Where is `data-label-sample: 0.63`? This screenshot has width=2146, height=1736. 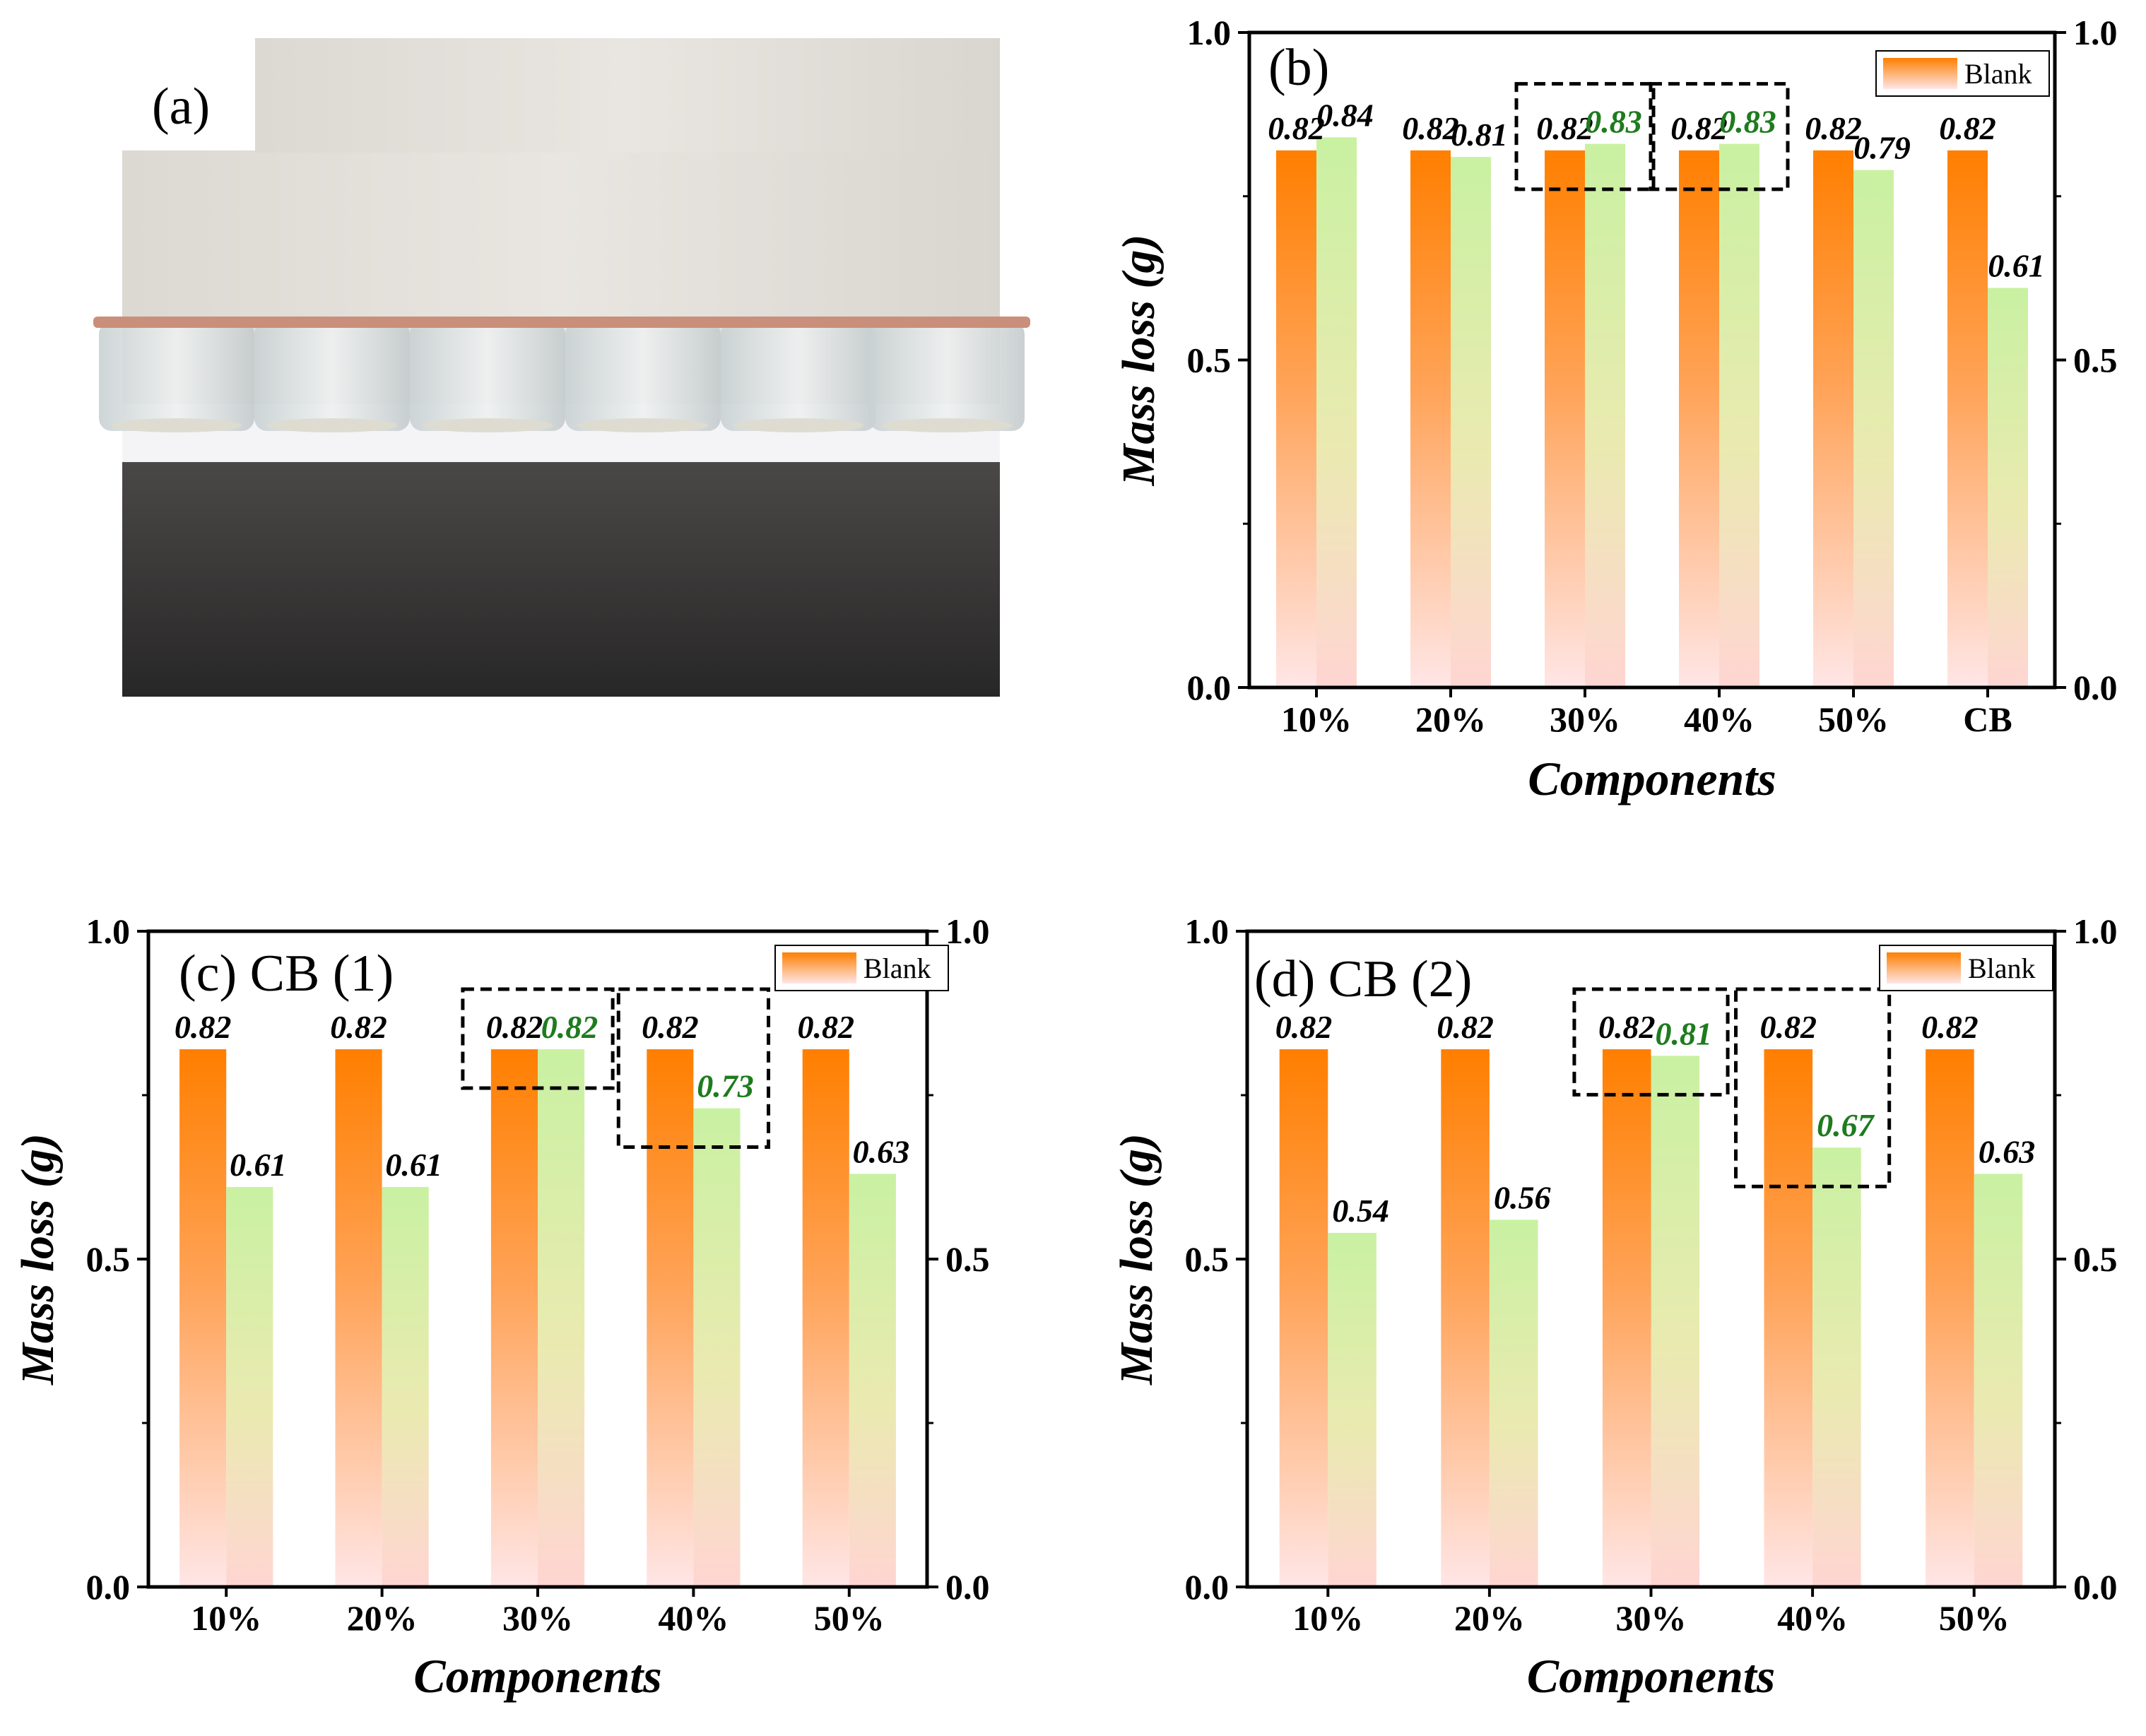
data-label-sample: 0.63 is located at coordinates (2008, 1151).